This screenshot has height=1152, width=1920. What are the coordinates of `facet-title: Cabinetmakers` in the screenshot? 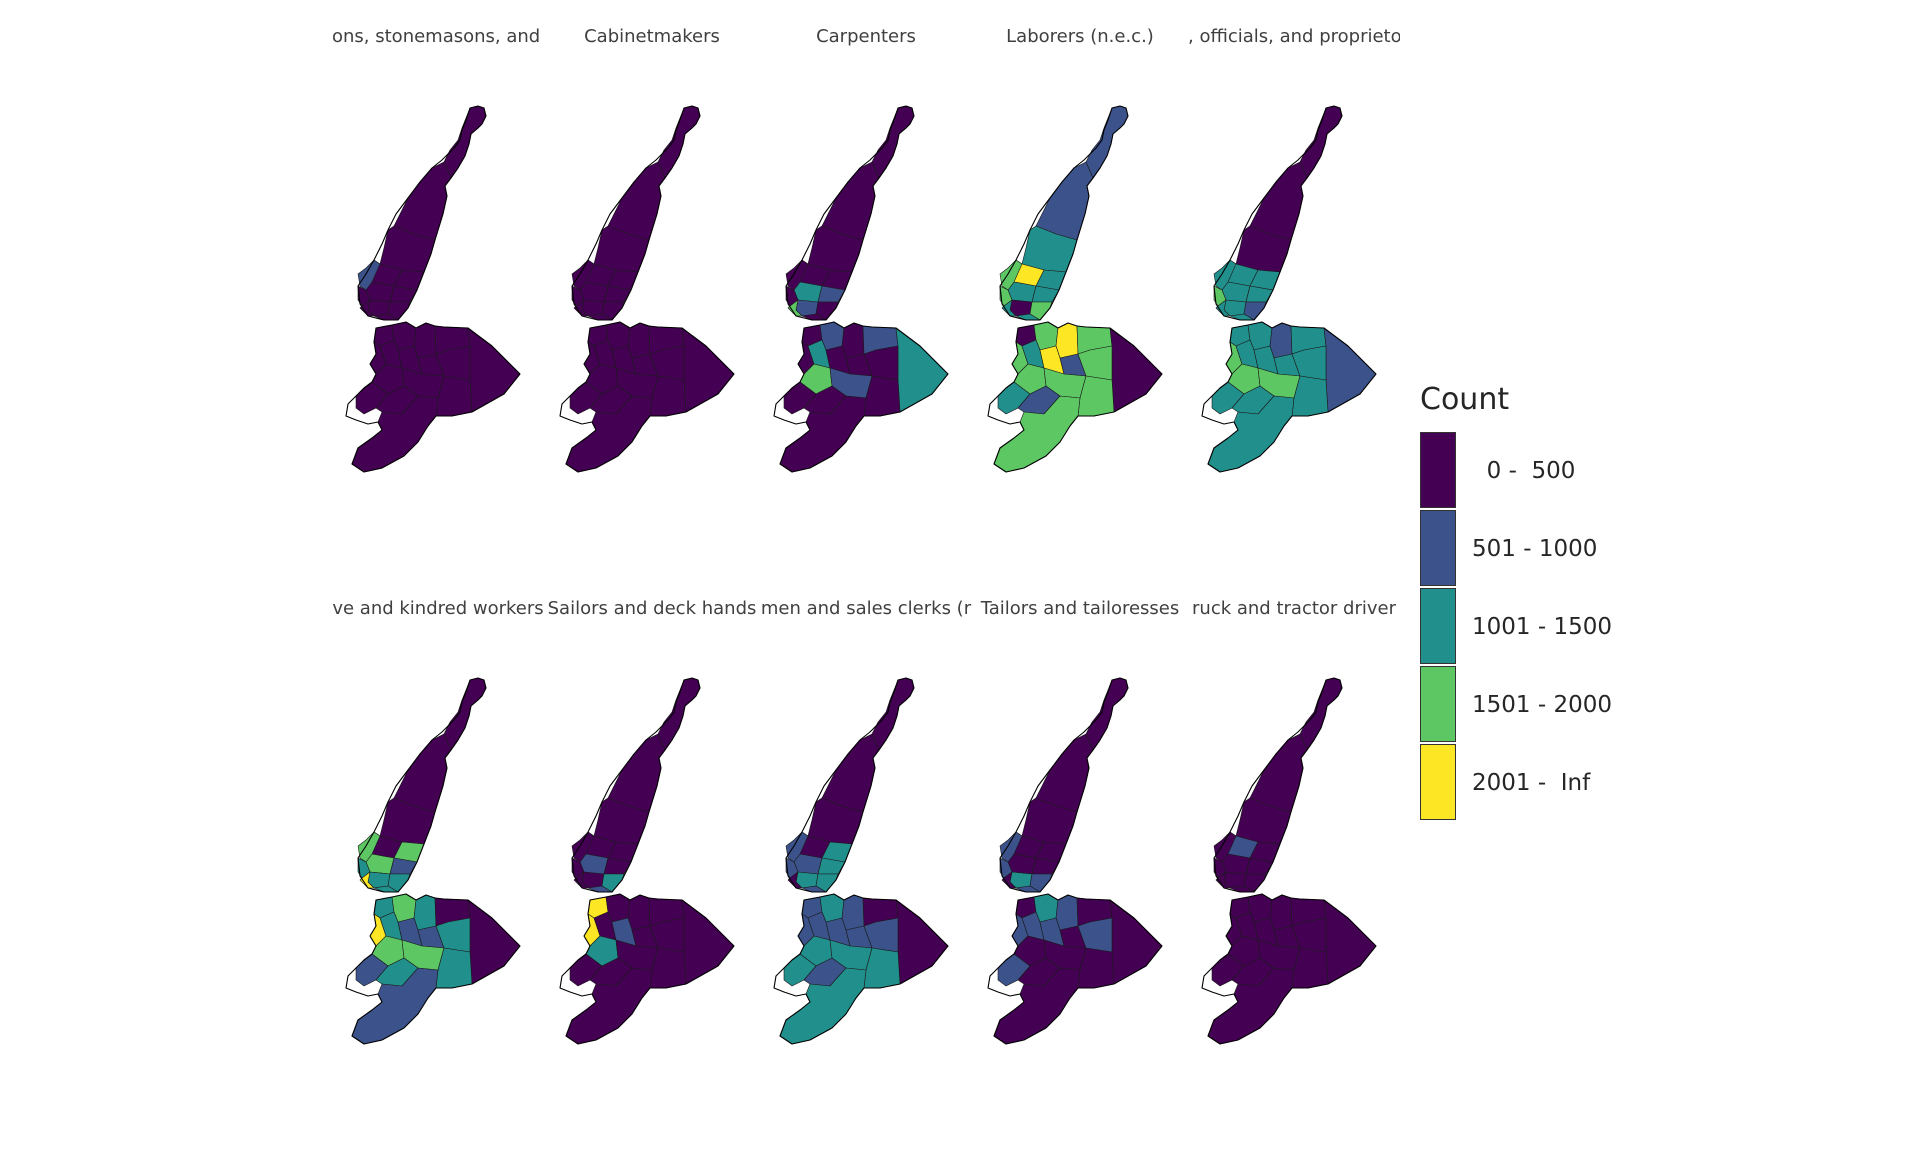 It's located at (652, 37).